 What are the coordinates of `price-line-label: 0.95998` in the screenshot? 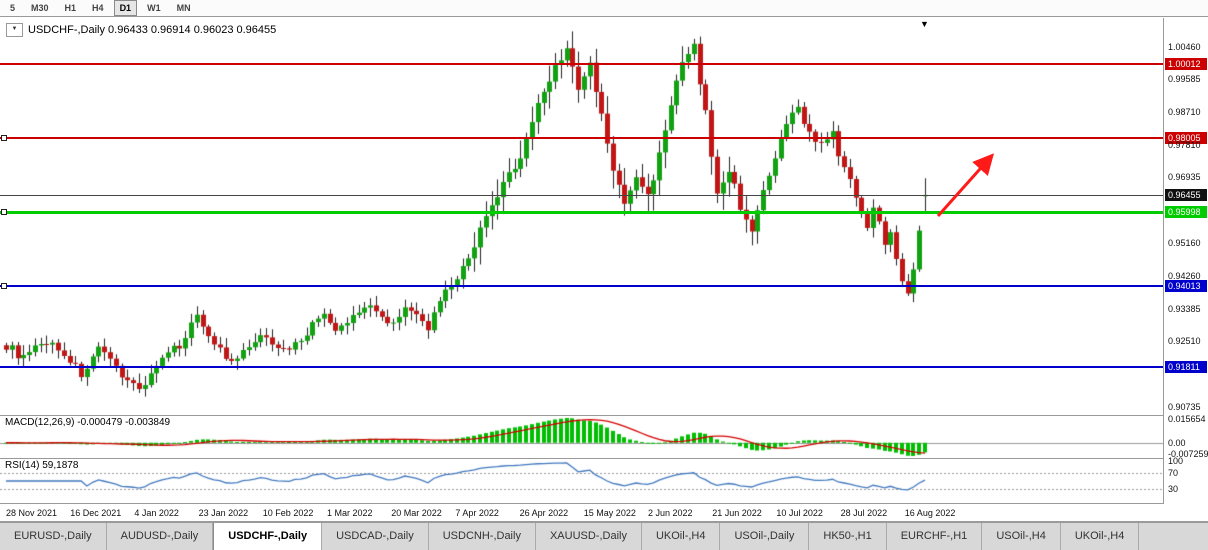 It's located at (1186, 212).